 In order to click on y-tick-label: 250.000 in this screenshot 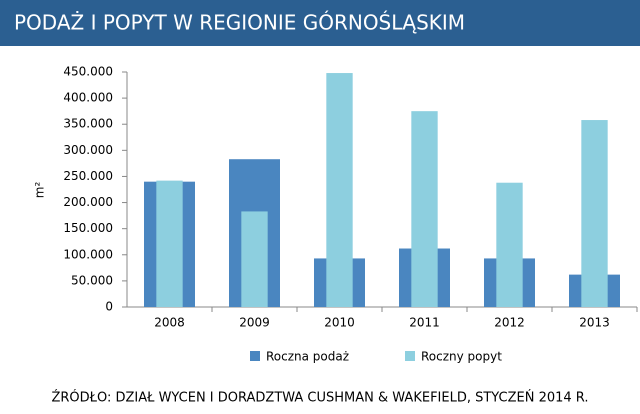, I will do `click(88, 176)`.